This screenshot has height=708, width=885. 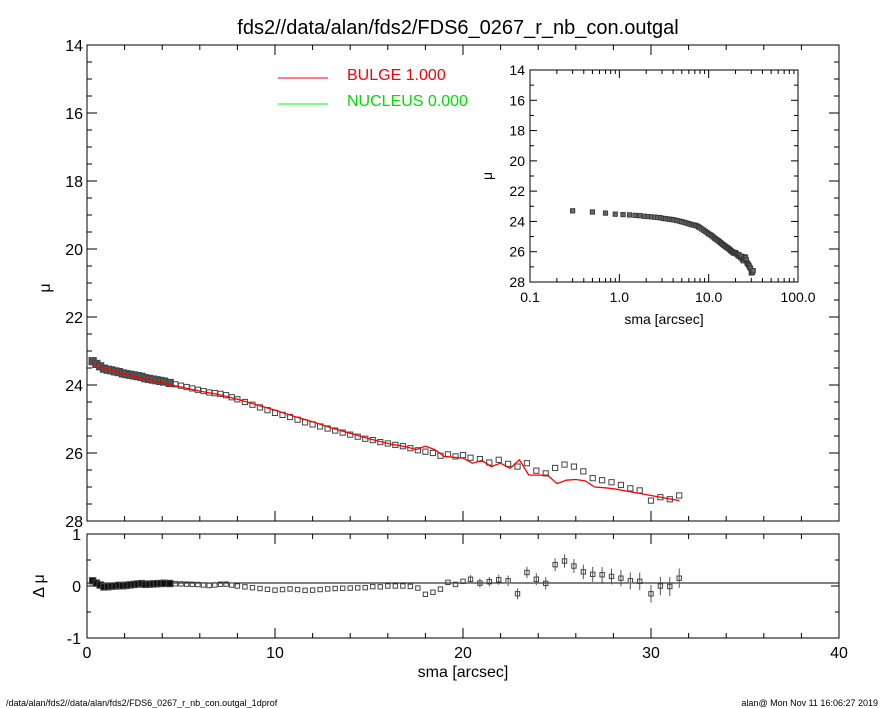 I want to click on residual-x-tick-label: 30, so click(x=651, y=653).